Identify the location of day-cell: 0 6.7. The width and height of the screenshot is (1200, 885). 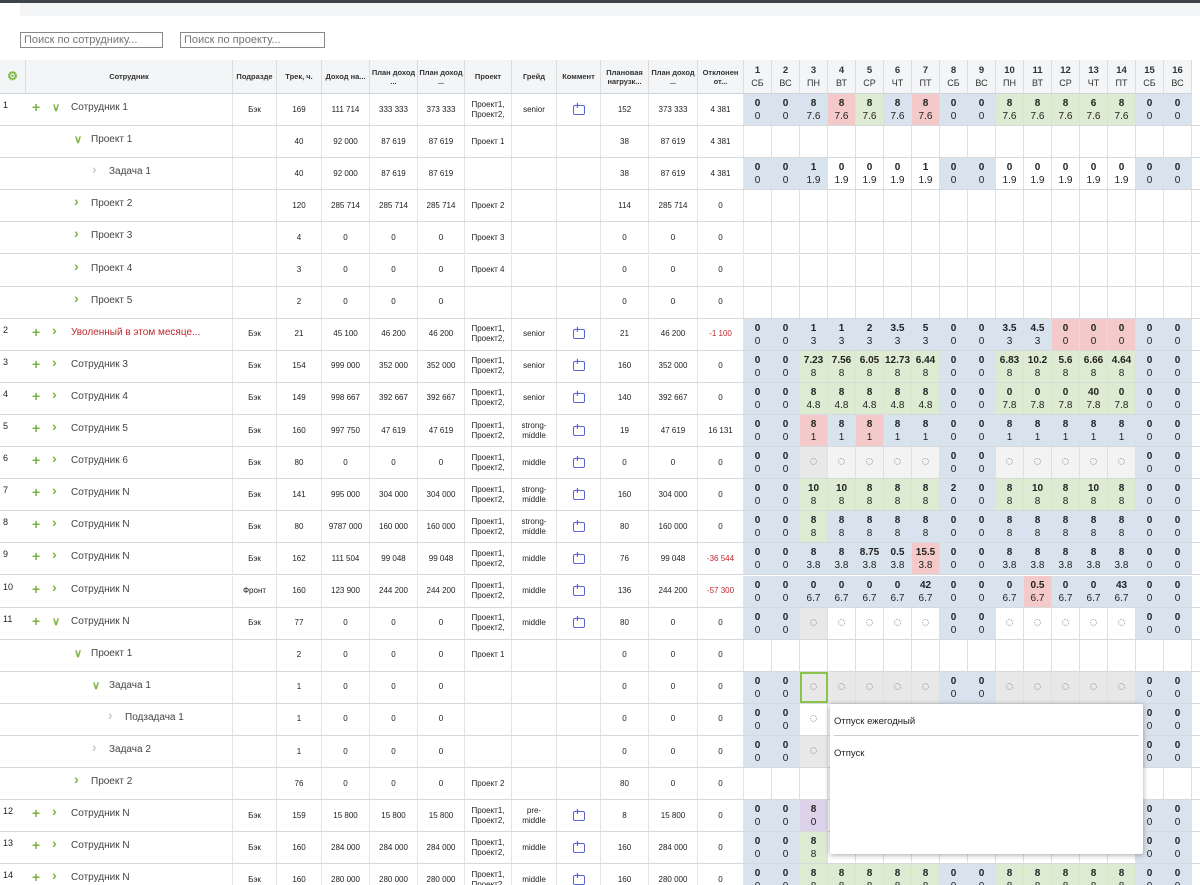
(842, 591).